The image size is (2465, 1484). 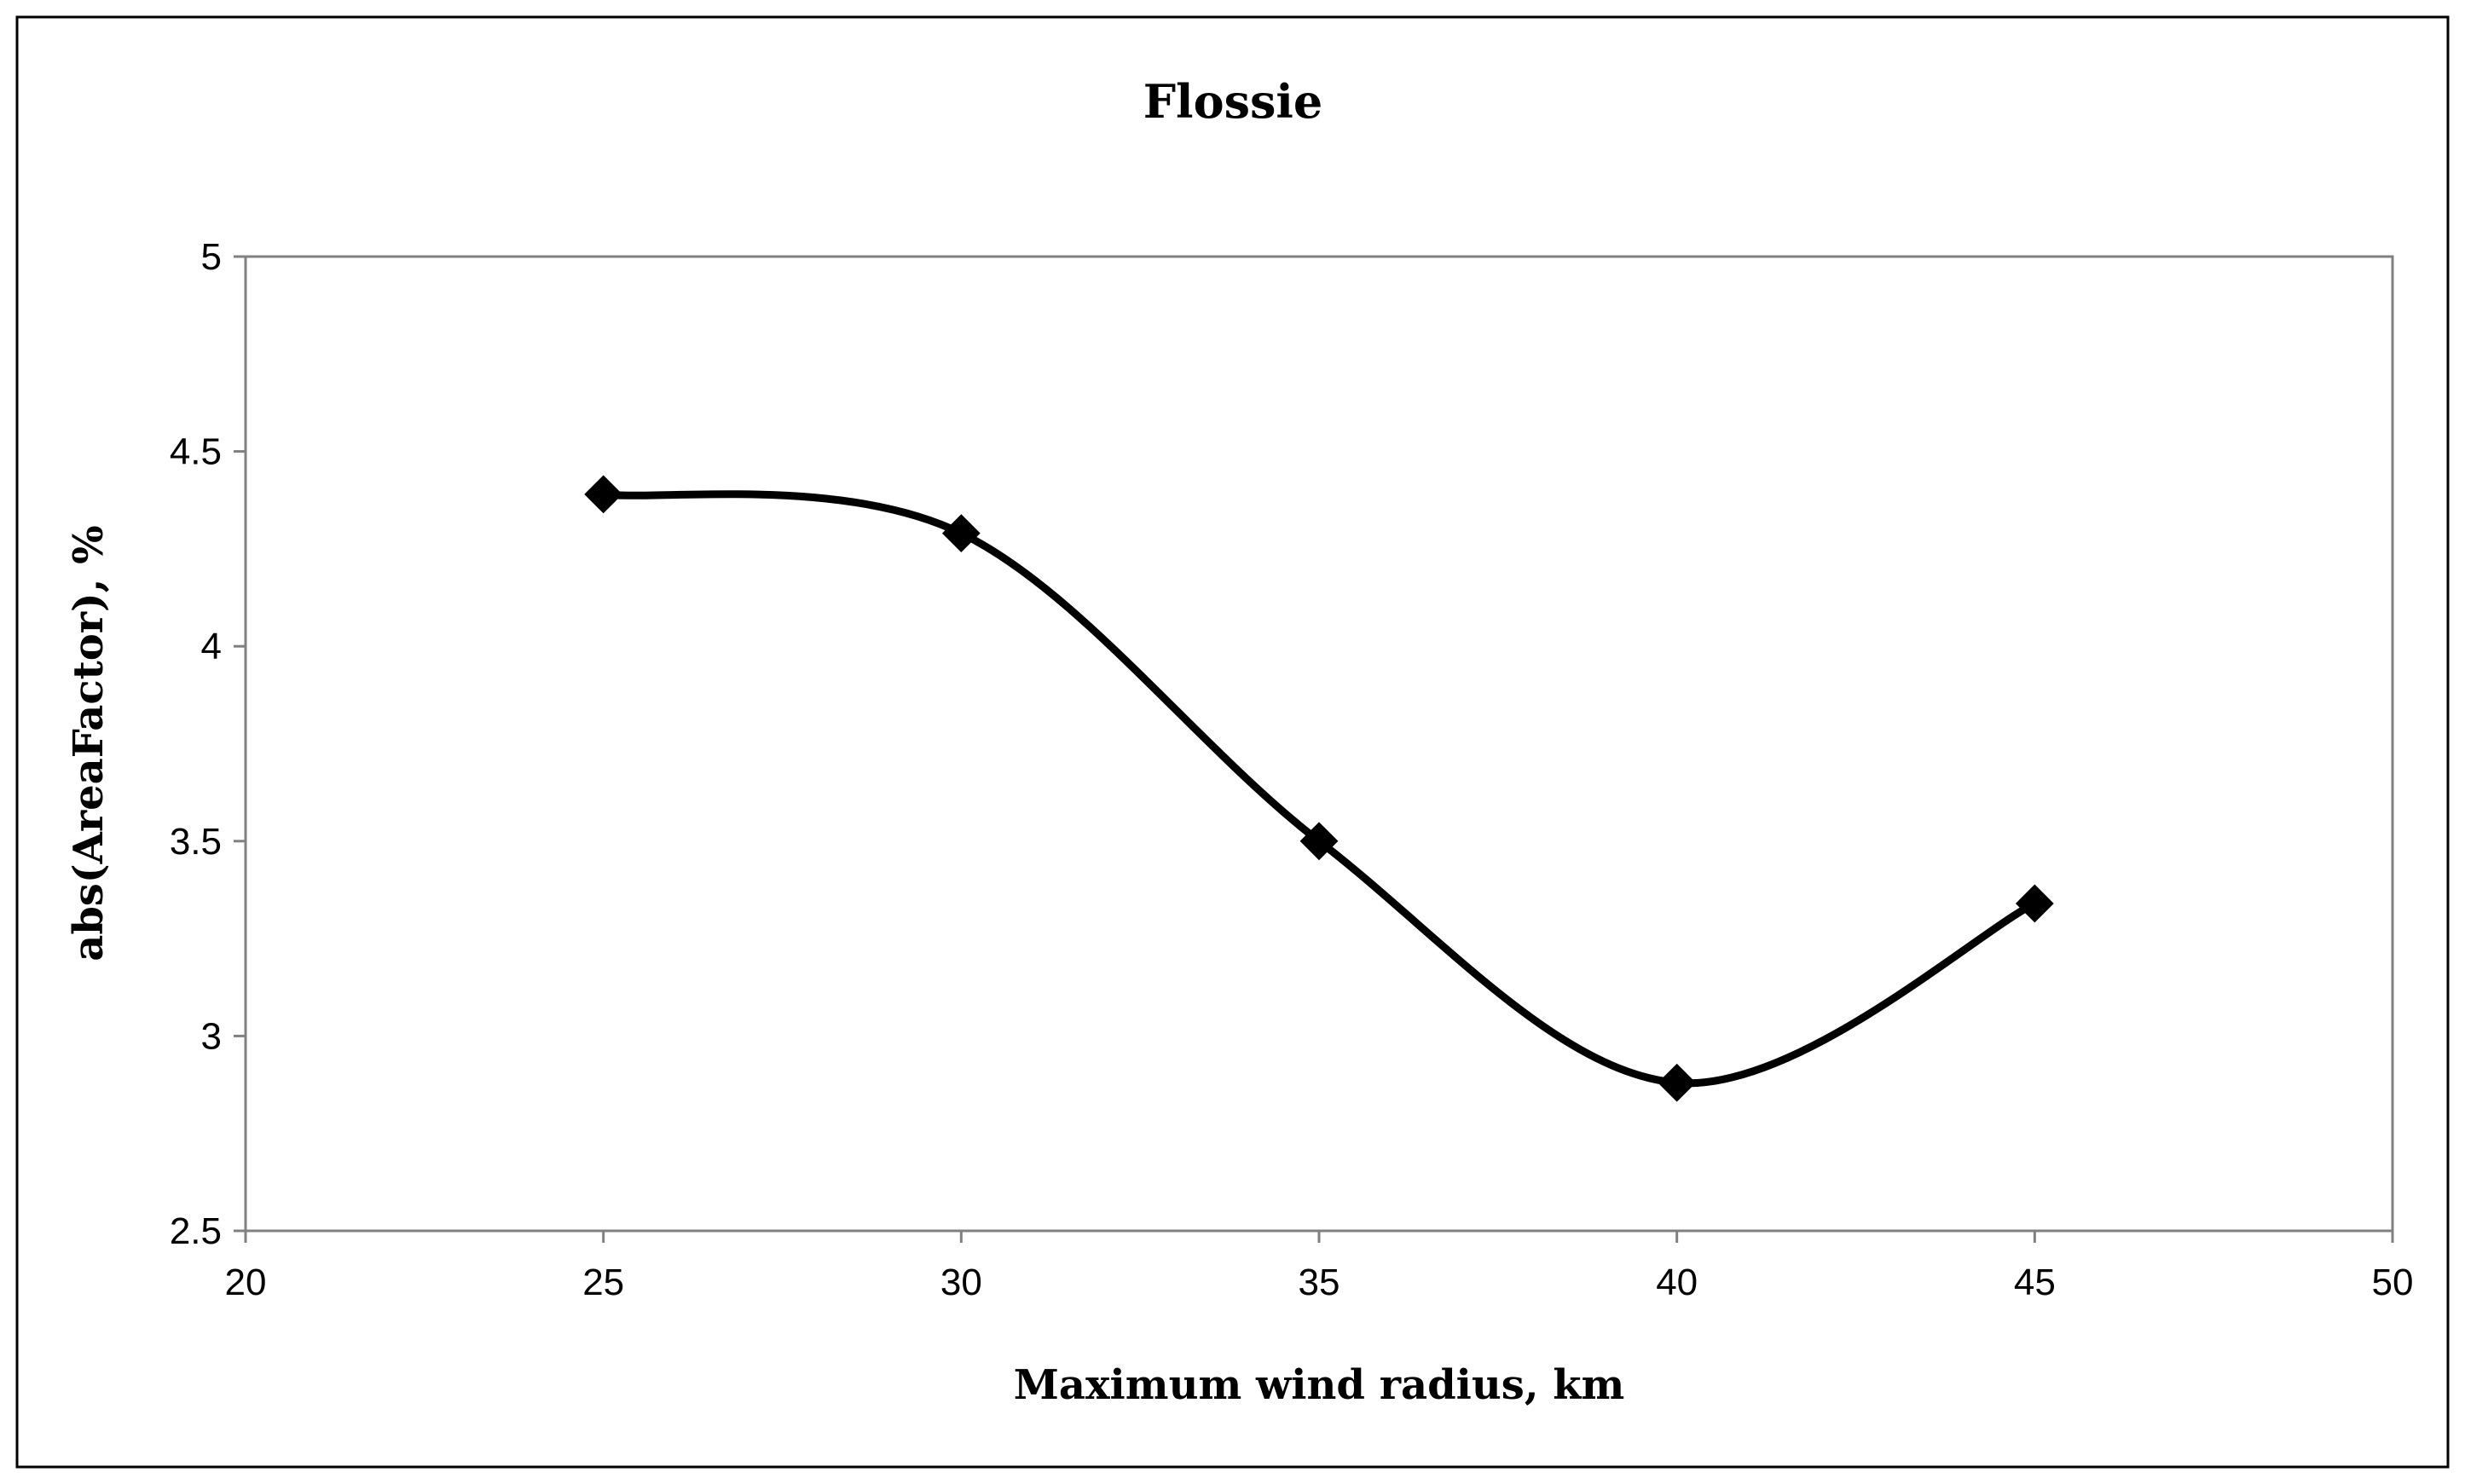 I want to click on y-axis-label: abs(AreaFactor), %, so click(x=89, y=743).